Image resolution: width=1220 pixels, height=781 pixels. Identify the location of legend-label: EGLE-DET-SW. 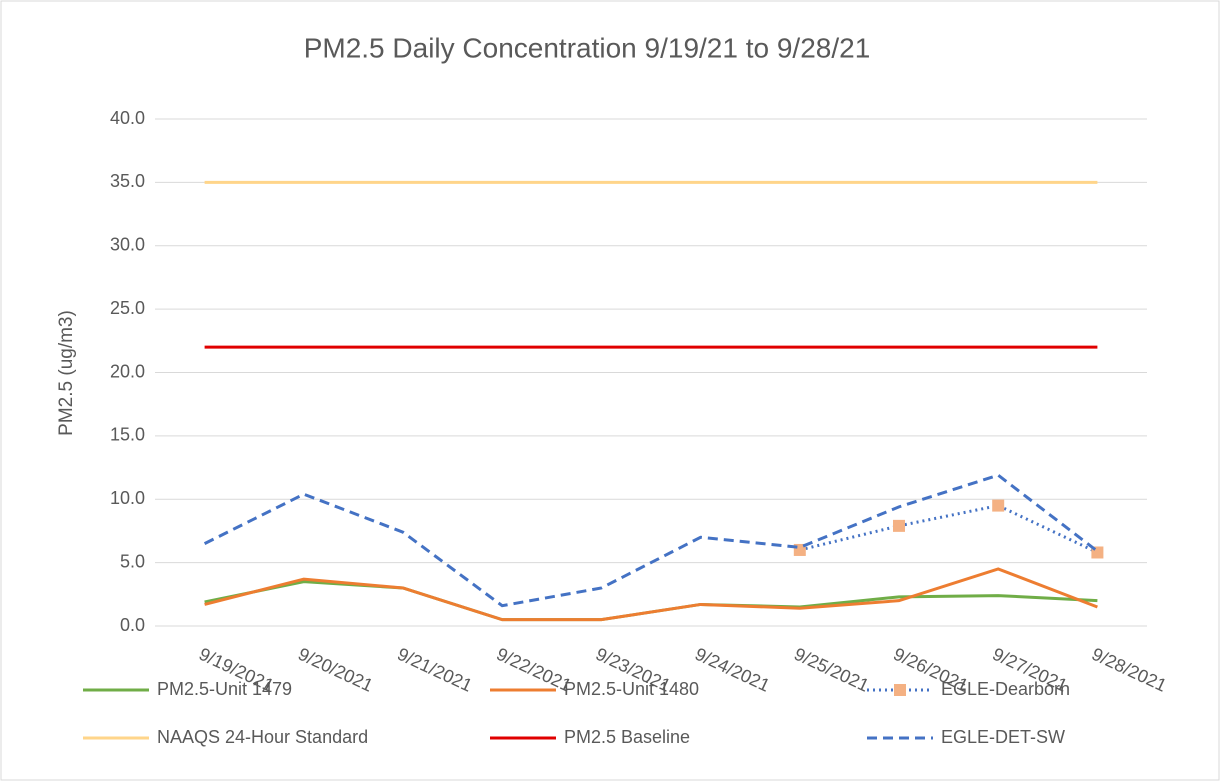
(1003, 737).